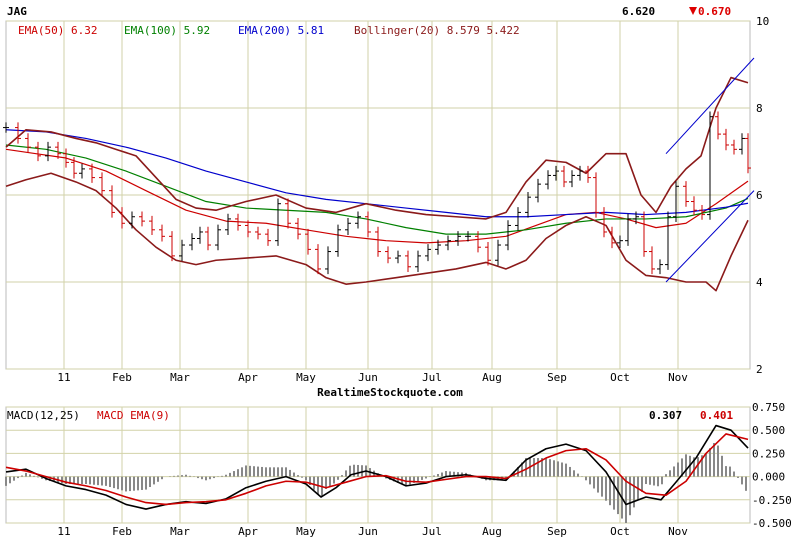 The height and width of the screenshot is (540, 800). I want to click on macd-x-tick-label: Nov, so click(678, 531).